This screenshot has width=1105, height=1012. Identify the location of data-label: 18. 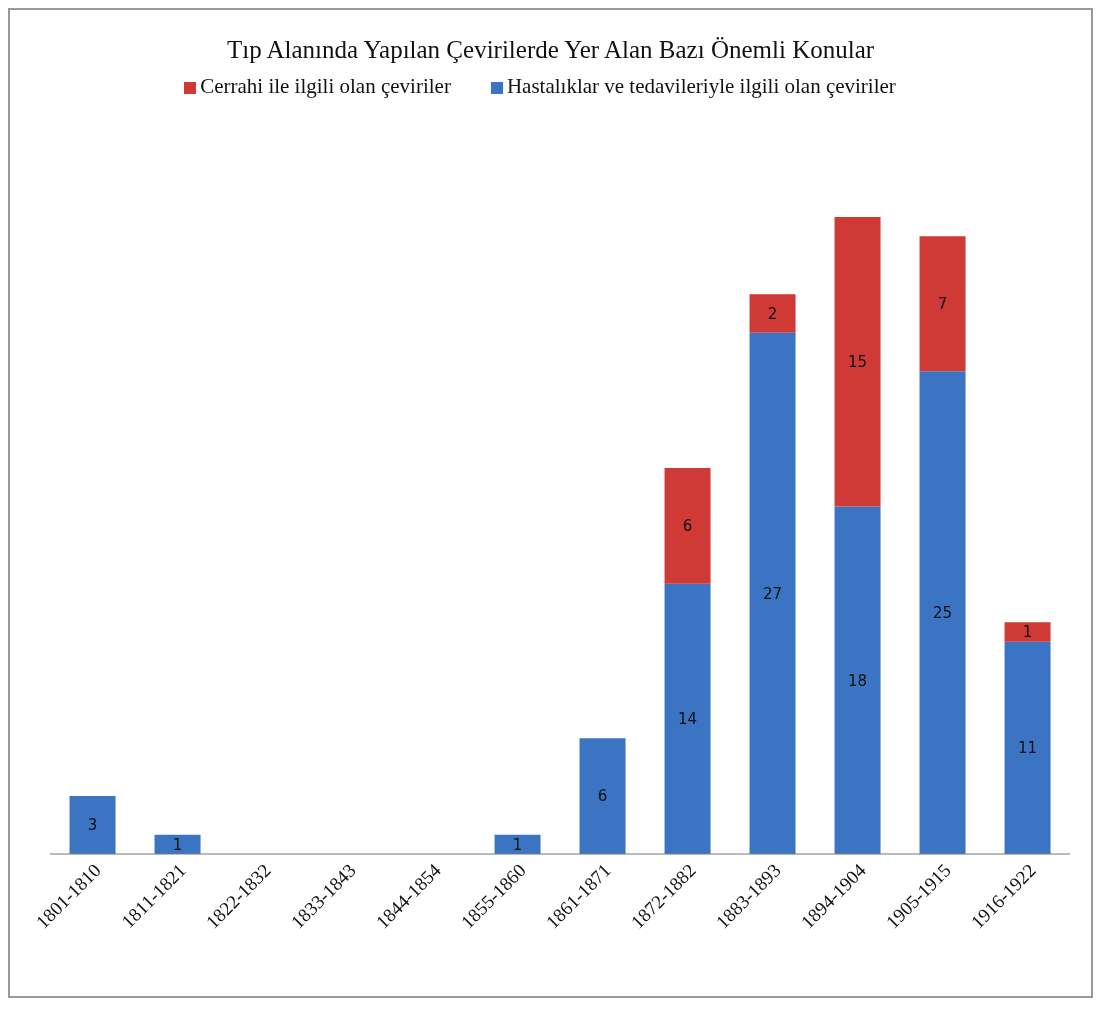
(858, 680).